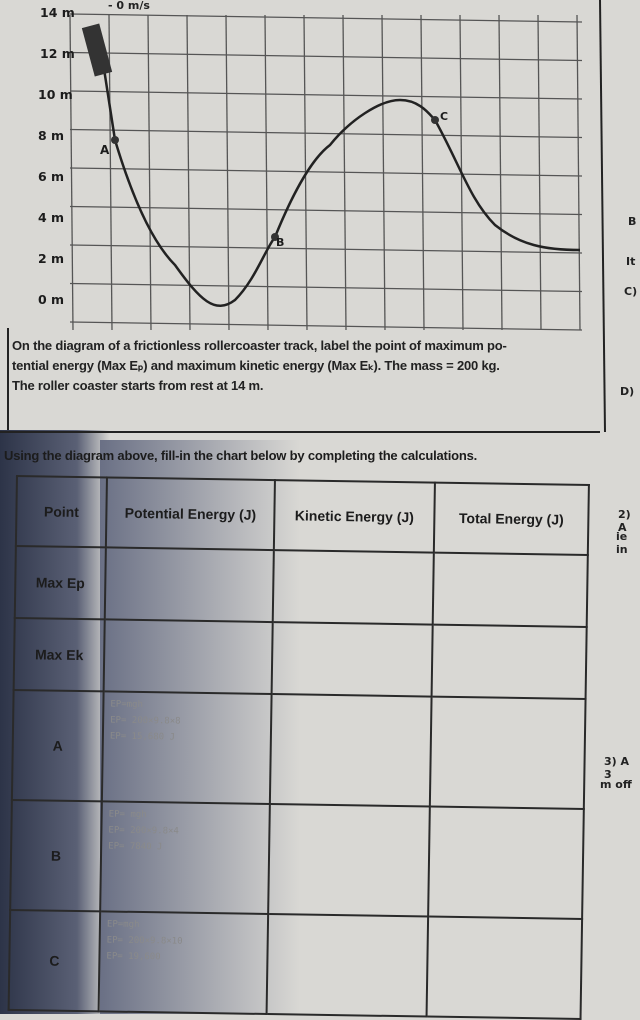 The height and width of the screenshot is (1020, 640). Describe the element at coordinates (354, 516) in the screenshot. I see `header-kinetic-energy: Kinetic Energy (J)` at that location.